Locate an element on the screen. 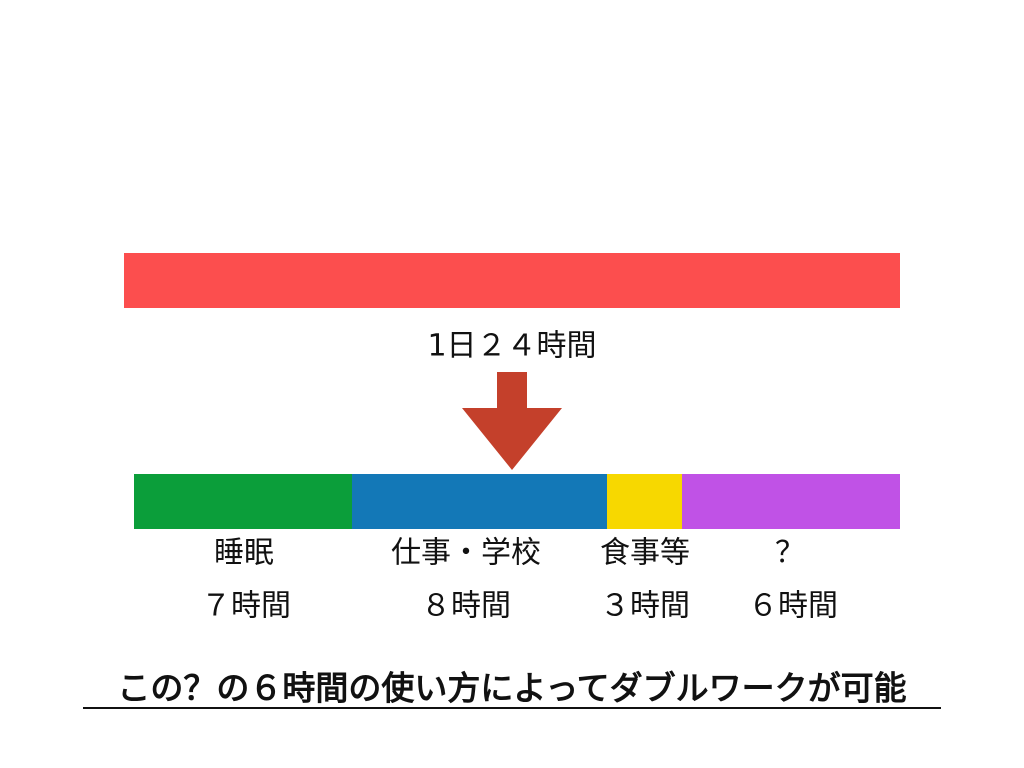  segment-hours: ３時間 is located at coordinates (645, 606).